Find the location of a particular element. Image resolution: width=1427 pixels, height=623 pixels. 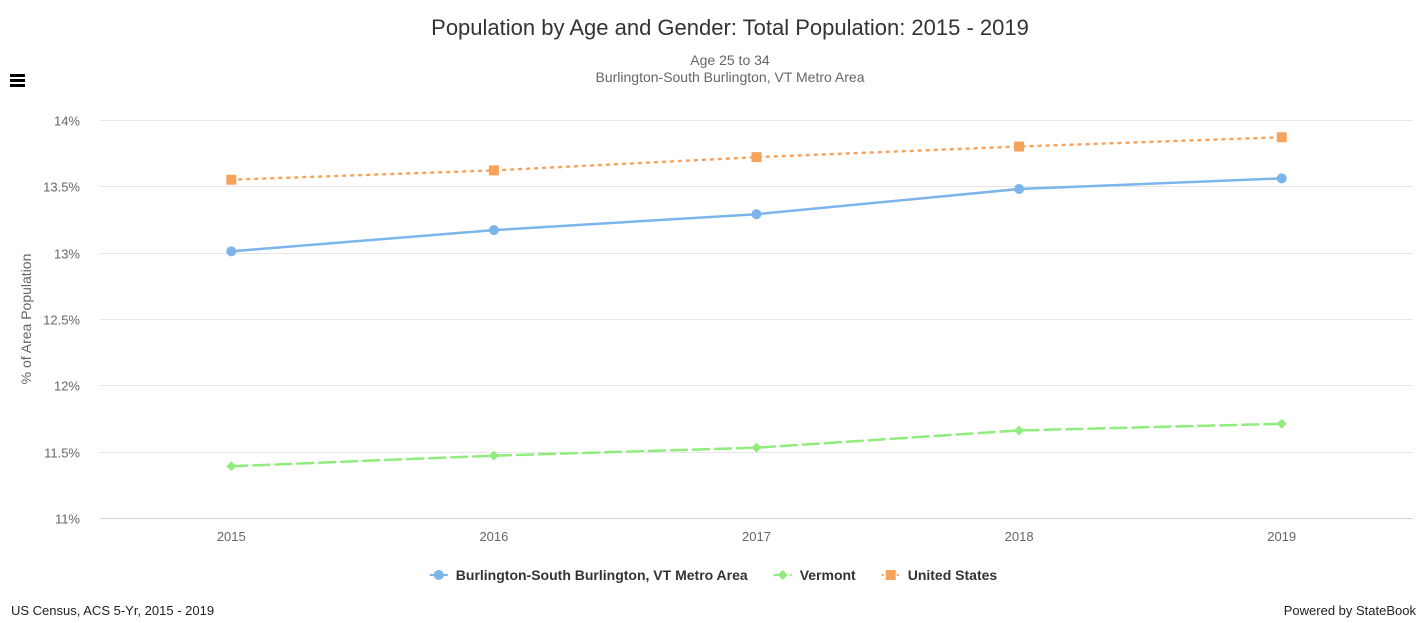

y-tick-label: 11.5% is located at coordinates (62, 453).